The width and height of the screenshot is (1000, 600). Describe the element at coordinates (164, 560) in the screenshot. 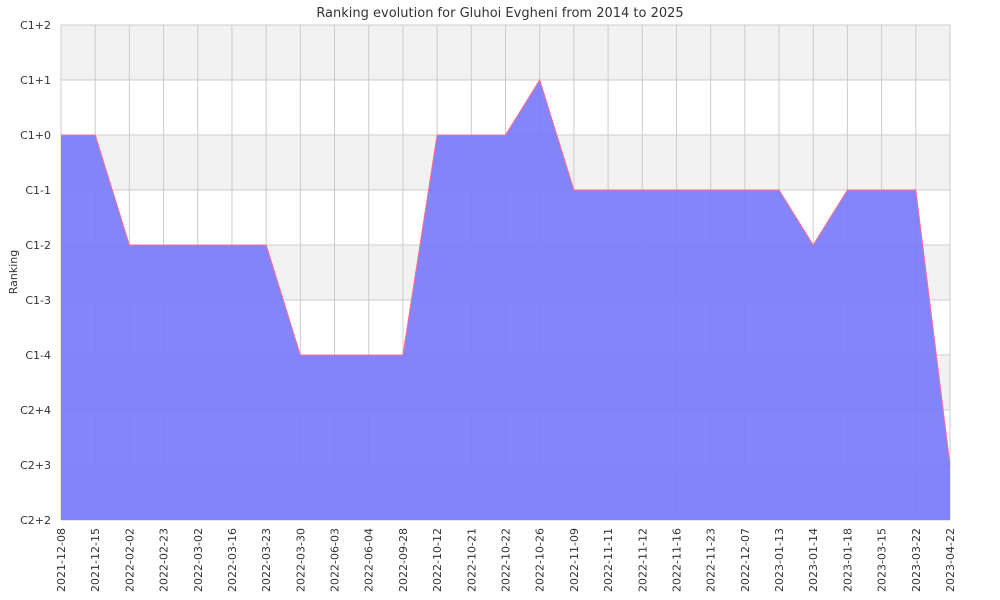

I see `x-tick-label: 2022-02-23` at that location.